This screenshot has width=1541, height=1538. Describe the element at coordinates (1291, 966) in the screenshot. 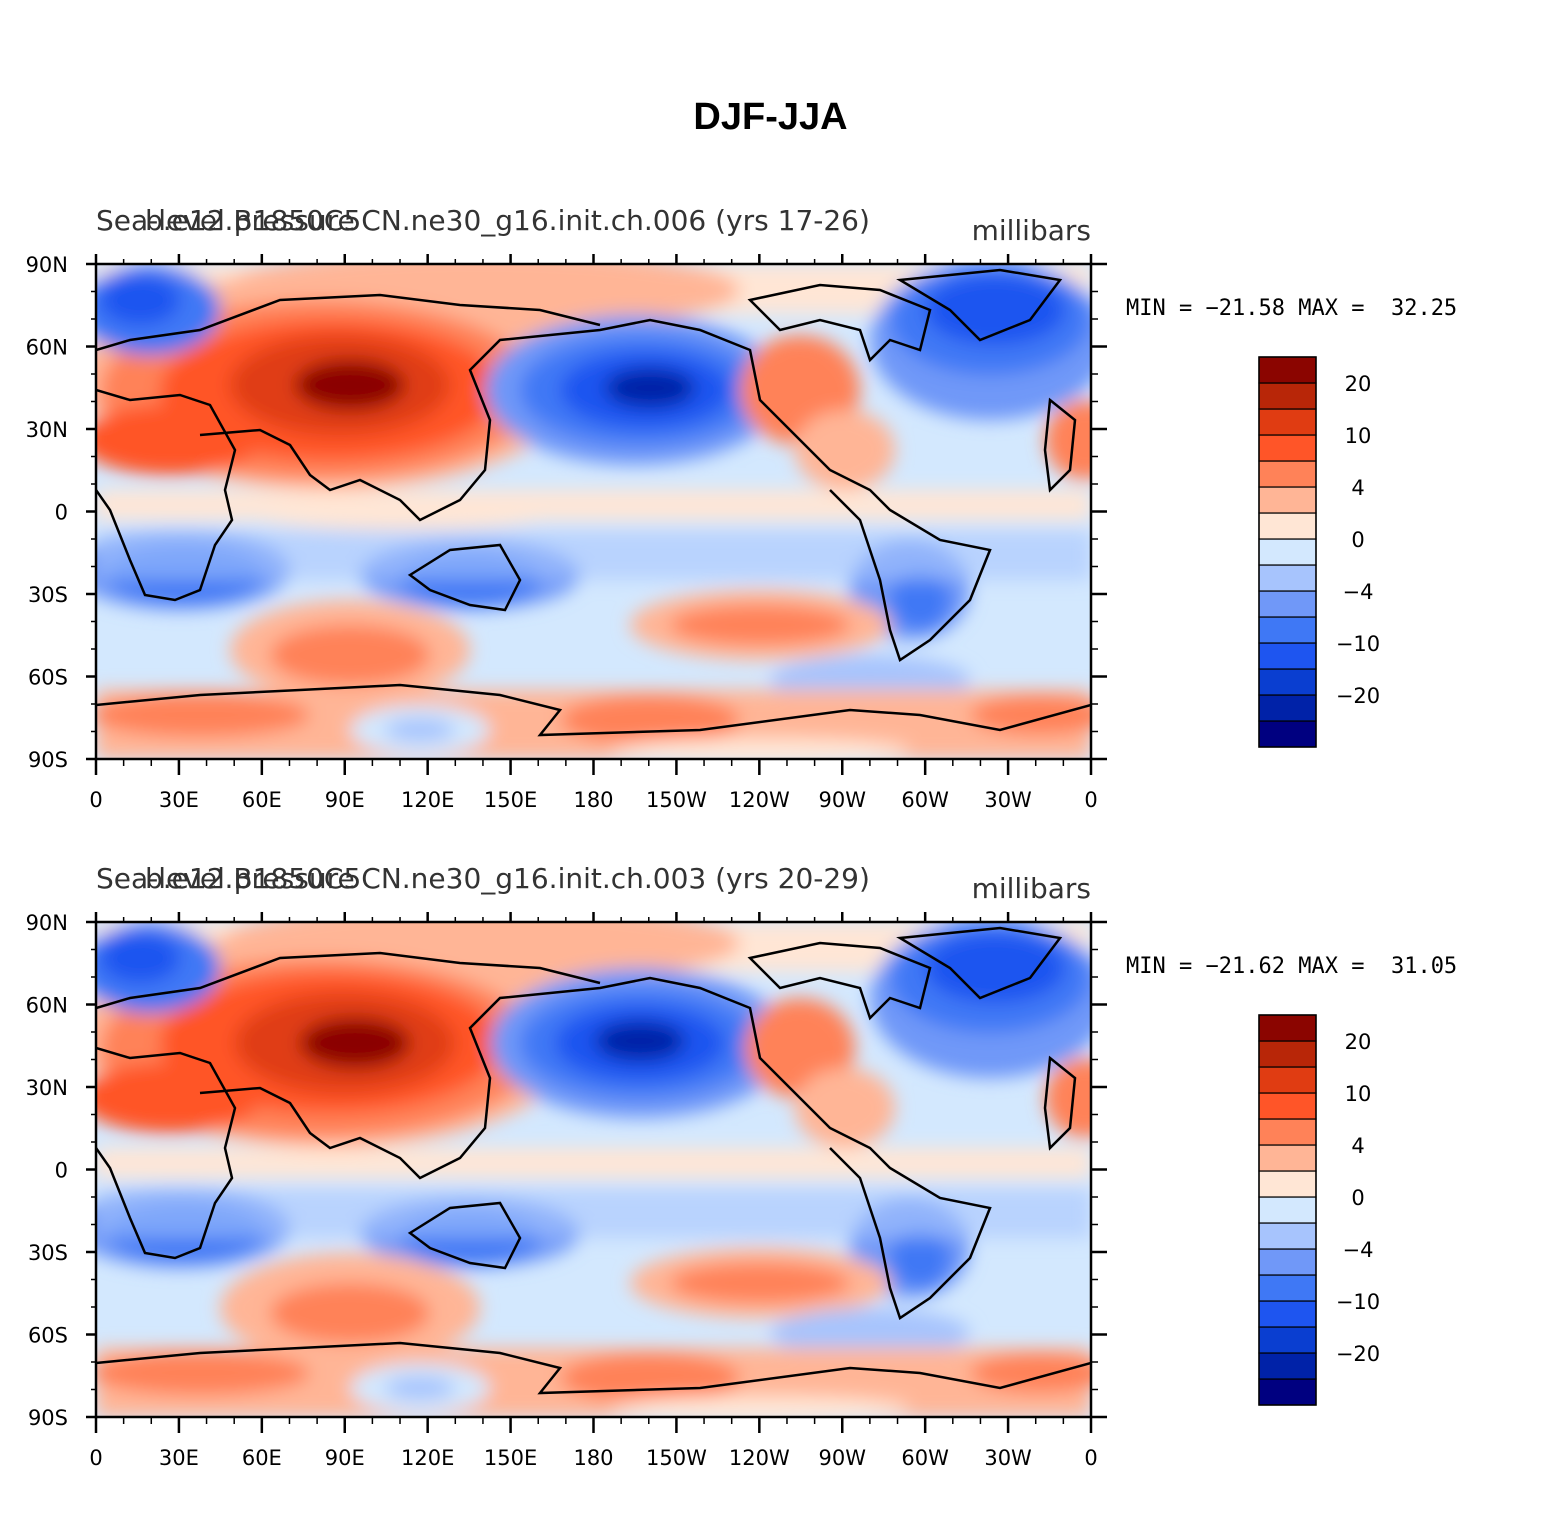

I see `min-max-readout: MIN = −21.62 MAX = 31.05` at that location.